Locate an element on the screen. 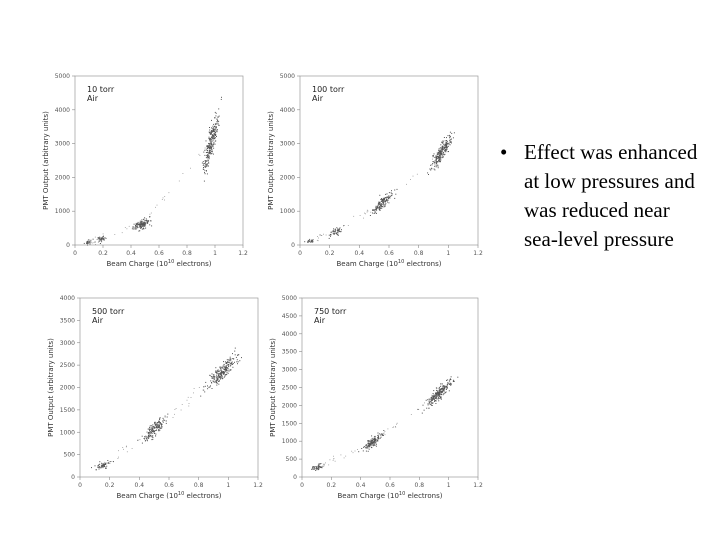  plot-frame is located at coordinates (389, 160).